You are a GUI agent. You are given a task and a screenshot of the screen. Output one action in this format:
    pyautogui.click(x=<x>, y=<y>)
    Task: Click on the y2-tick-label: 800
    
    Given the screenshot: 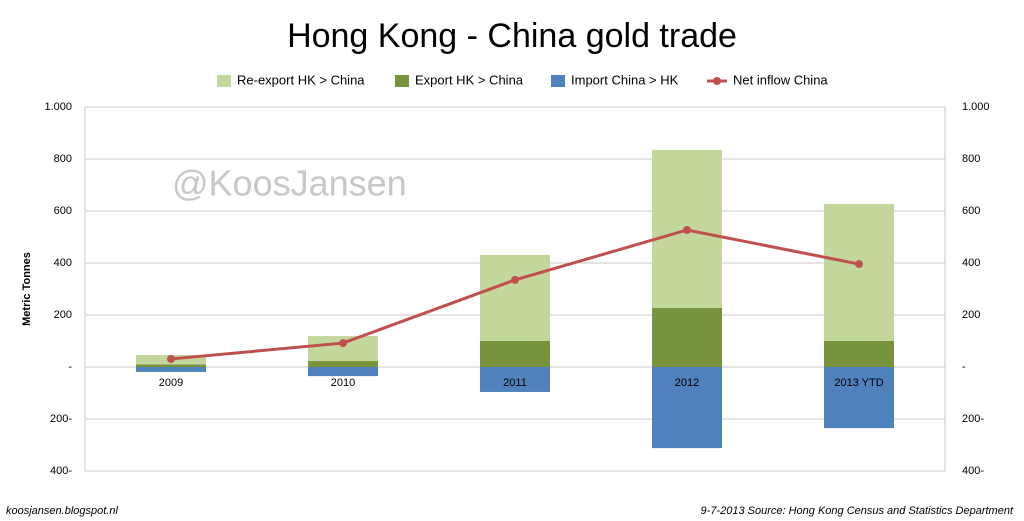 What is the action you would take?
    pyautogui.click(x=971, y=159)
    